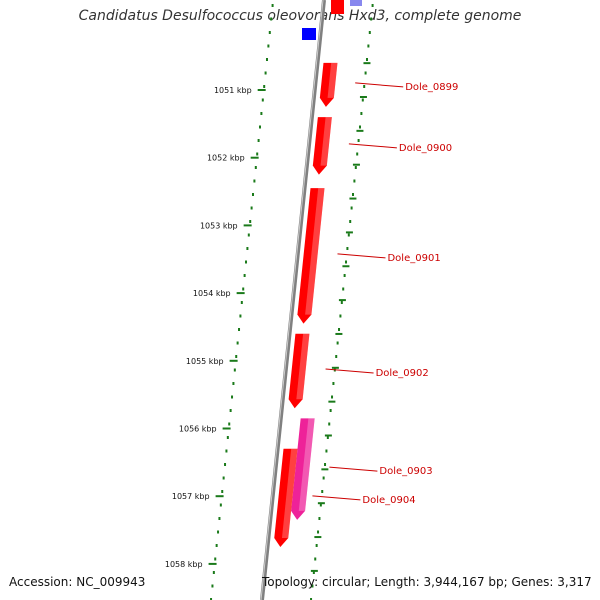  I want to click on accession-text: Accession: NC_009943, so click(77, 582).